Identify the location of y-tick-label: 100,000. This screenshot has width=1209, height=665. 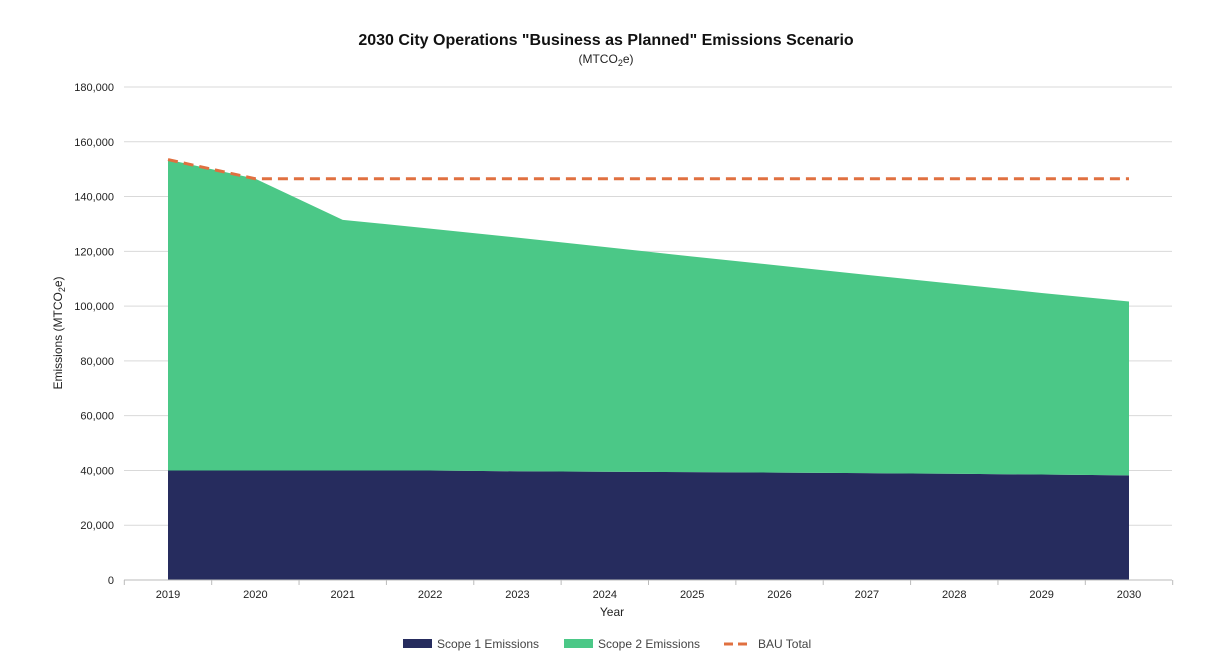
(94, 307).